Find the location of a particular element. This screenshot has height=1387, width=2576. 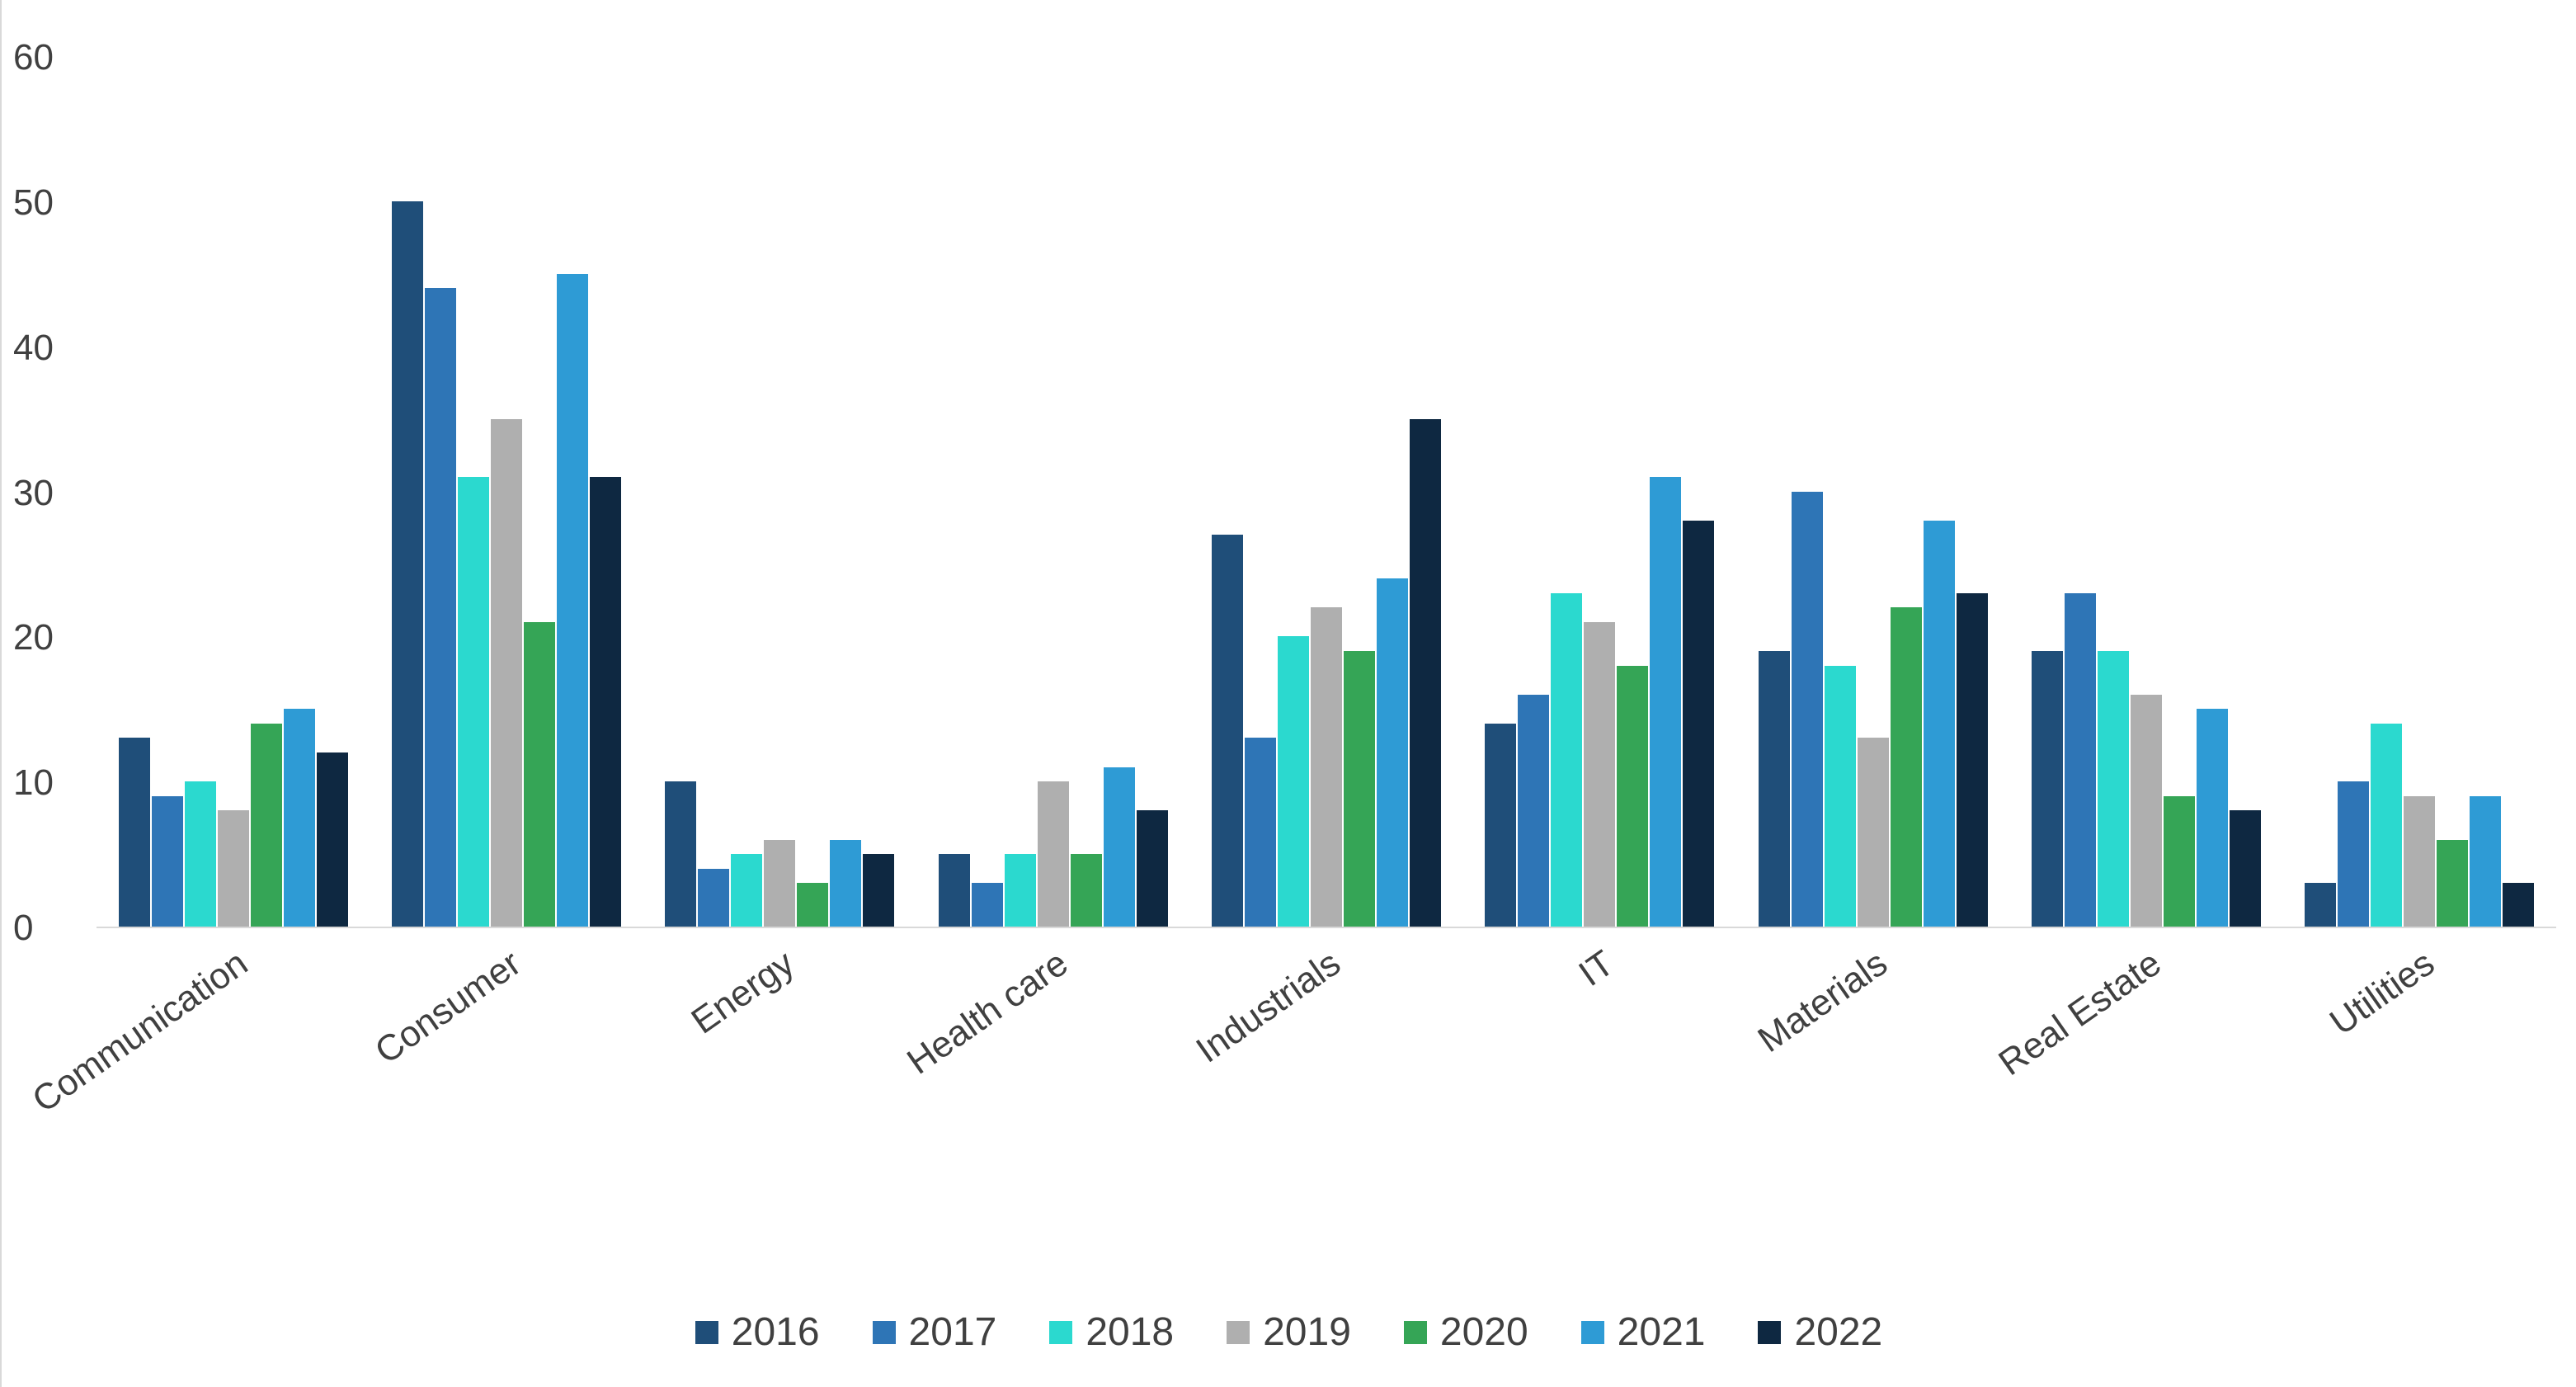

category-label: IT is located at coordinates (1596, 969).